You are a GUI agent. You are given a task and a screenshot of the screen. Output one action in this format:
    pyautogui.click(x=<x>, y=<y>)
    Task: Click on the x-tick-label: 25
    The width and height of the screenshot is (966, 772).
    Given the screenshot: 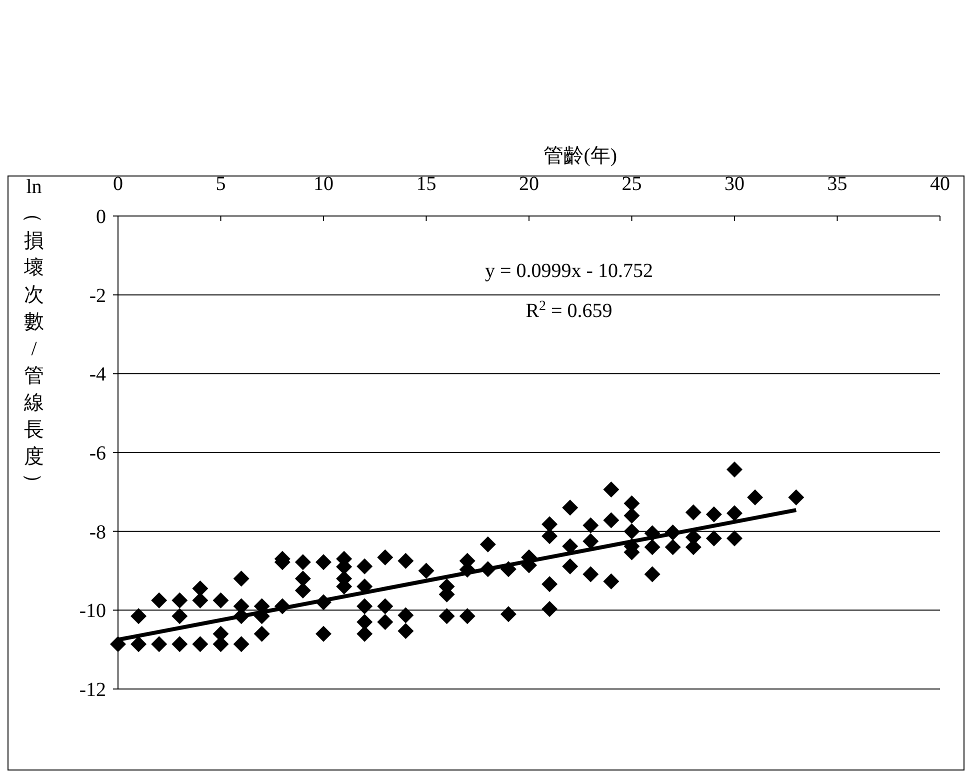 What is the action you would take?
    pyautogui.click(x=632, y=184)
    